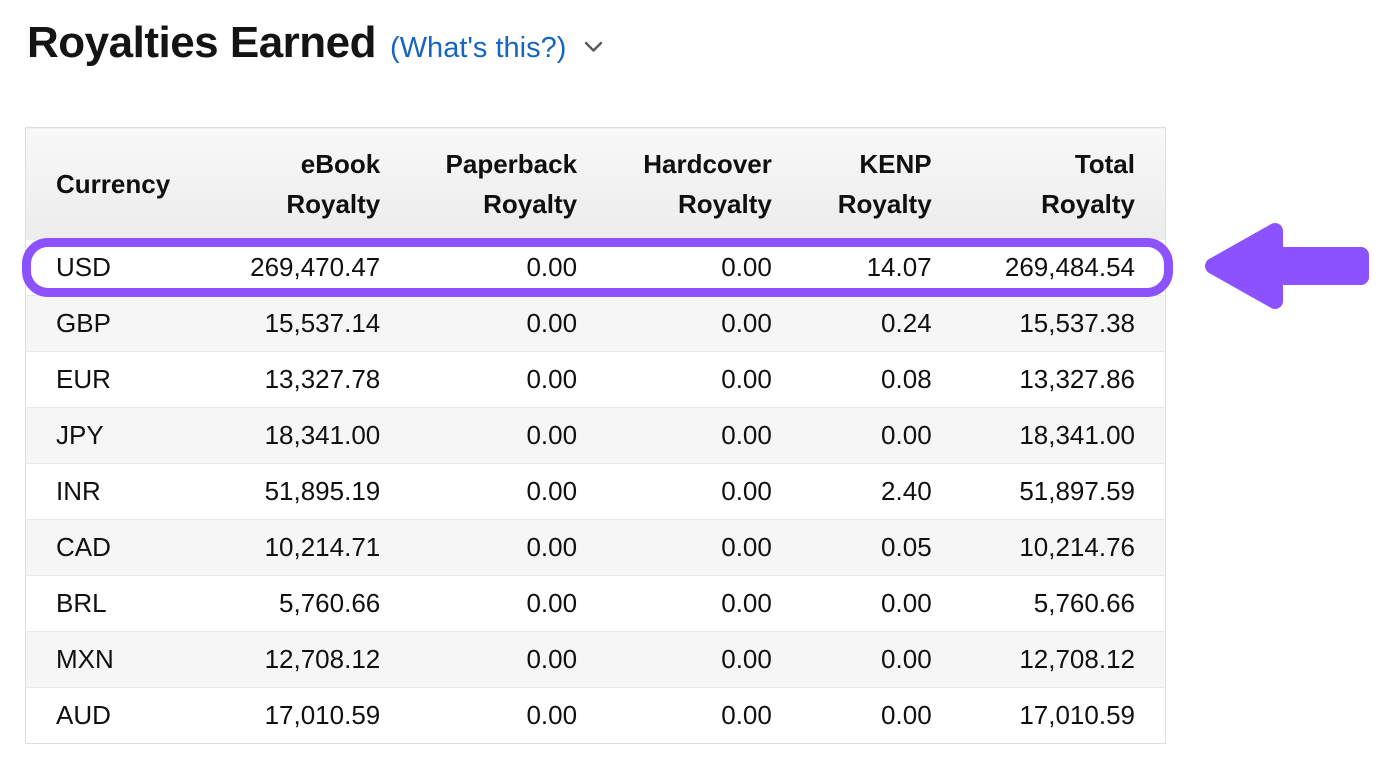 Image resolution: width=1400 pixels, height=757 pixels. Describe the element at coordinates (906, 379) in the screenshot. I see `value-cell: 0.08` at that location.